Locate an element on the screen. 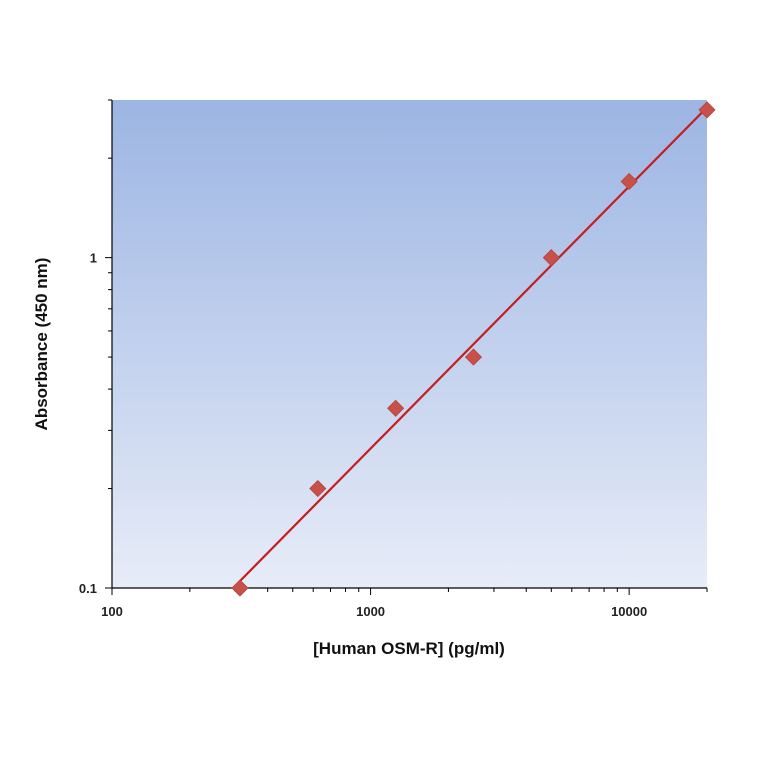 The height and width of the screenshot is (764, 764). y-tick-label: 1 is located at coordinates (93, 258).